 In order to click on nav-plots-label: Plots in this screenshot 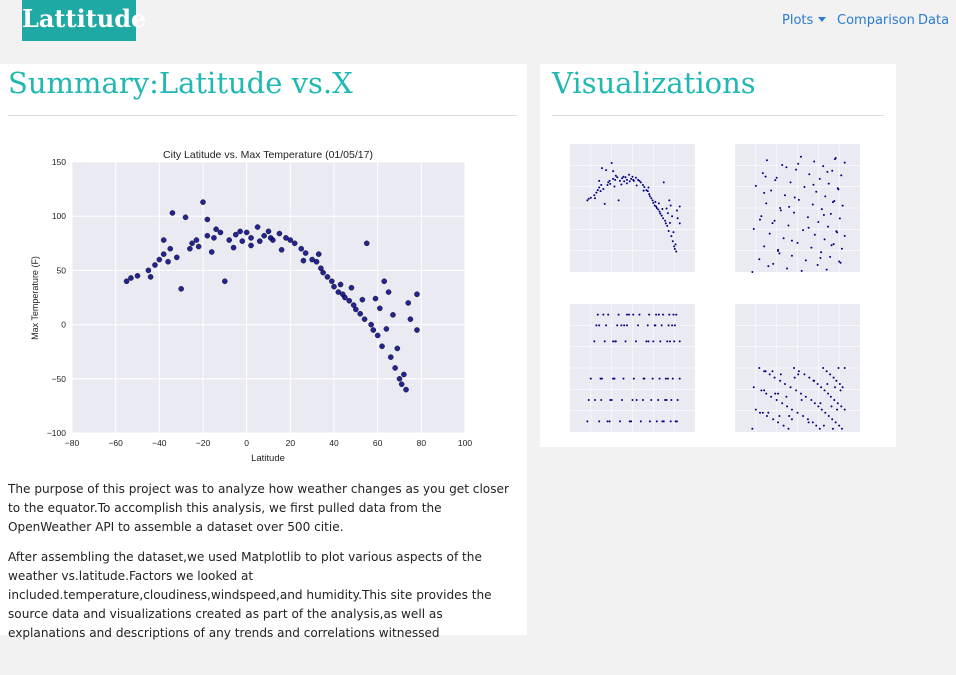, I will do `click(798, 20)`.